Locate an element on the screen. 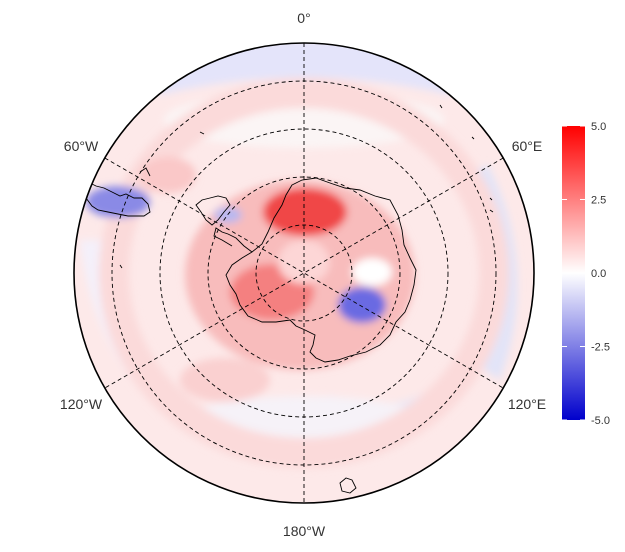 The height and width of the screenshot is (552, 625). label-bottom: 180°W is located at coordinates (304, 531).